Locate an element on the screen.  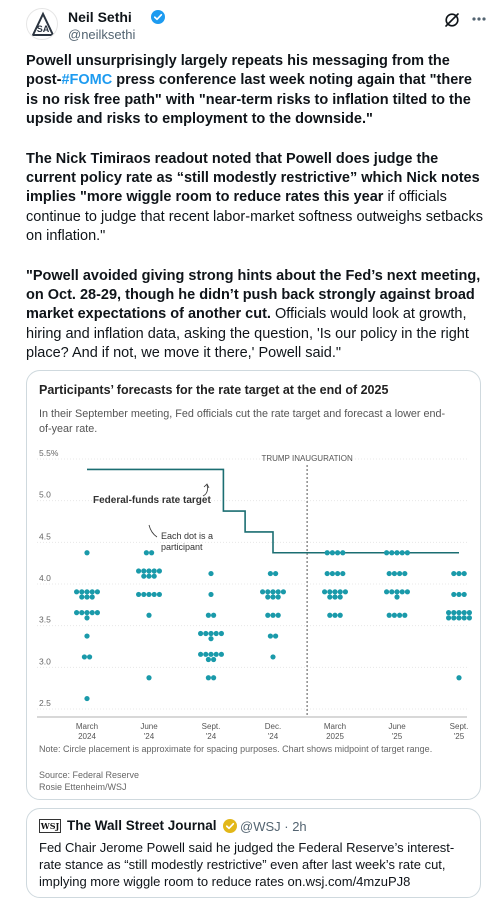
quoted-author-name: The Wall Street Journal is located at coordinates (142, 825).